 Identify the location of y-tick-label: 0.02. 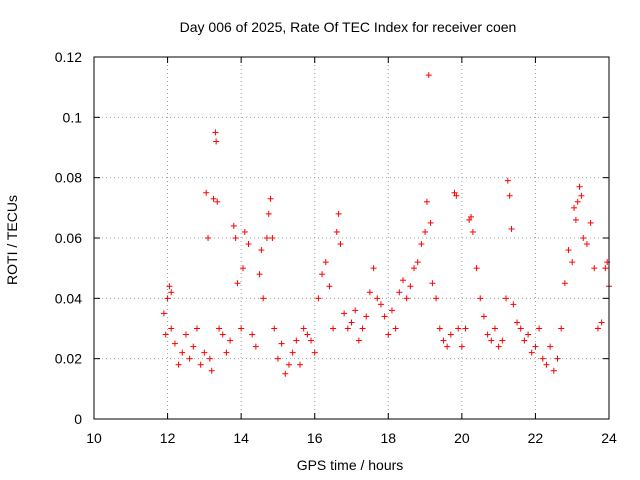
(68, 359).